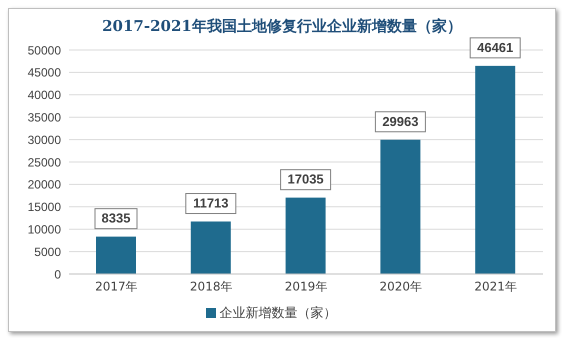  What do you see at coordinates (45, 162) in the screenshot?
I see `y-tick-label: 25000` at bounding box center [45, 162].